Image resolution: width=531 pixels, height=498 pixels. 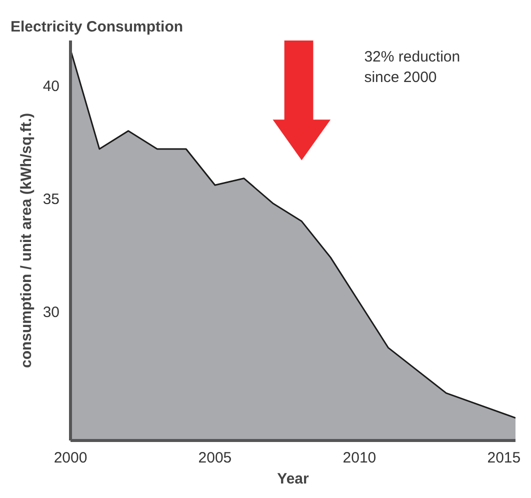 I want to click on x-axis-title: Year, so click(x=293, y=479).